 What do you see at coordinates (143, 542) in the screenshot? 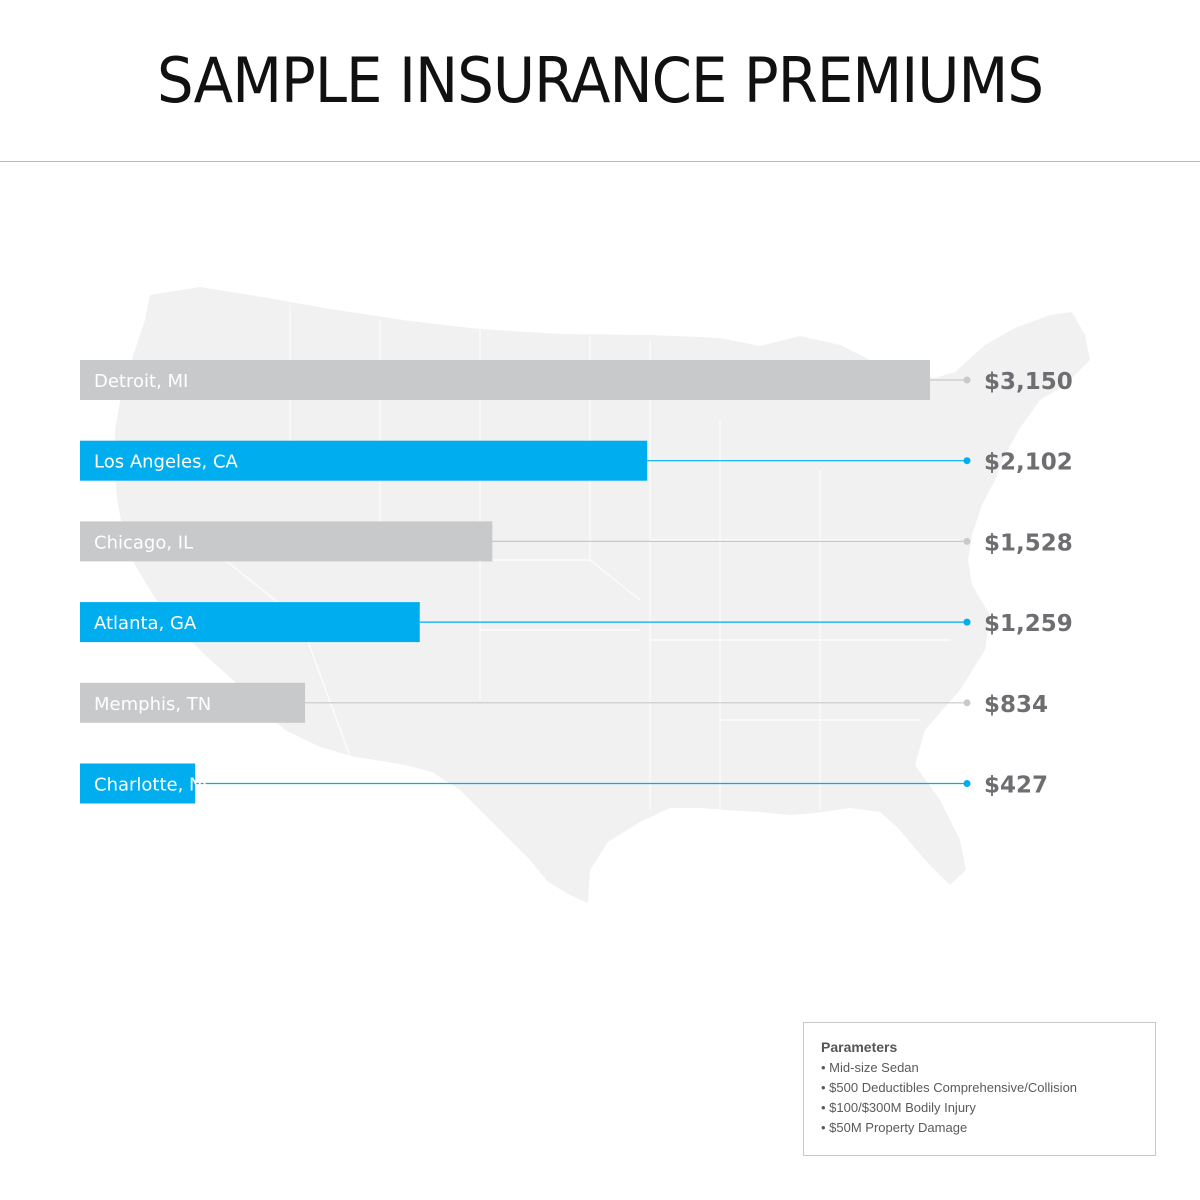
I see `bar-label: Chicago, IL` at bounding box center [143, 542].